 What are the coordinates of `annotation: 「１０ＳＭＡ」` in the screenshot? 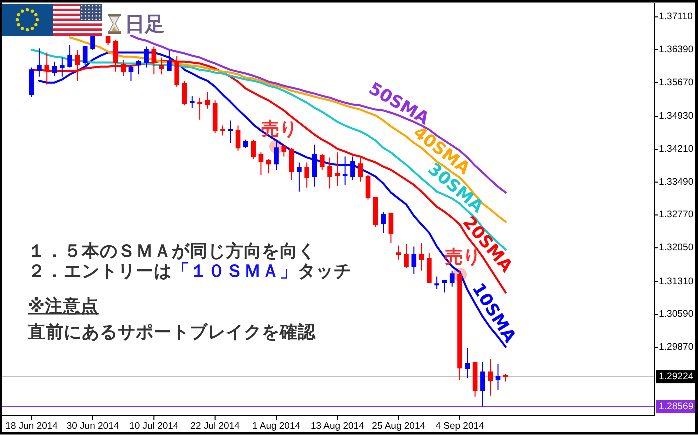 It's located at (235, 272).